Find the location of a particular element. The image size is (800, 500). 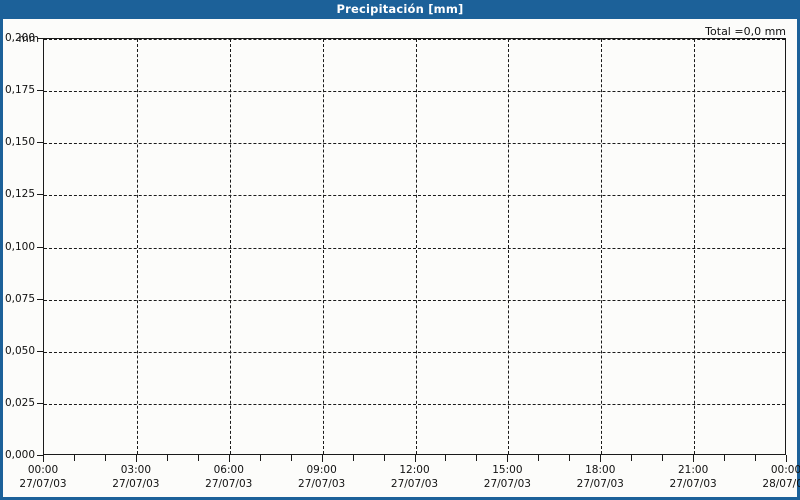

x-axis-tick-time: 09:00 is located at coordinates (321, 470).